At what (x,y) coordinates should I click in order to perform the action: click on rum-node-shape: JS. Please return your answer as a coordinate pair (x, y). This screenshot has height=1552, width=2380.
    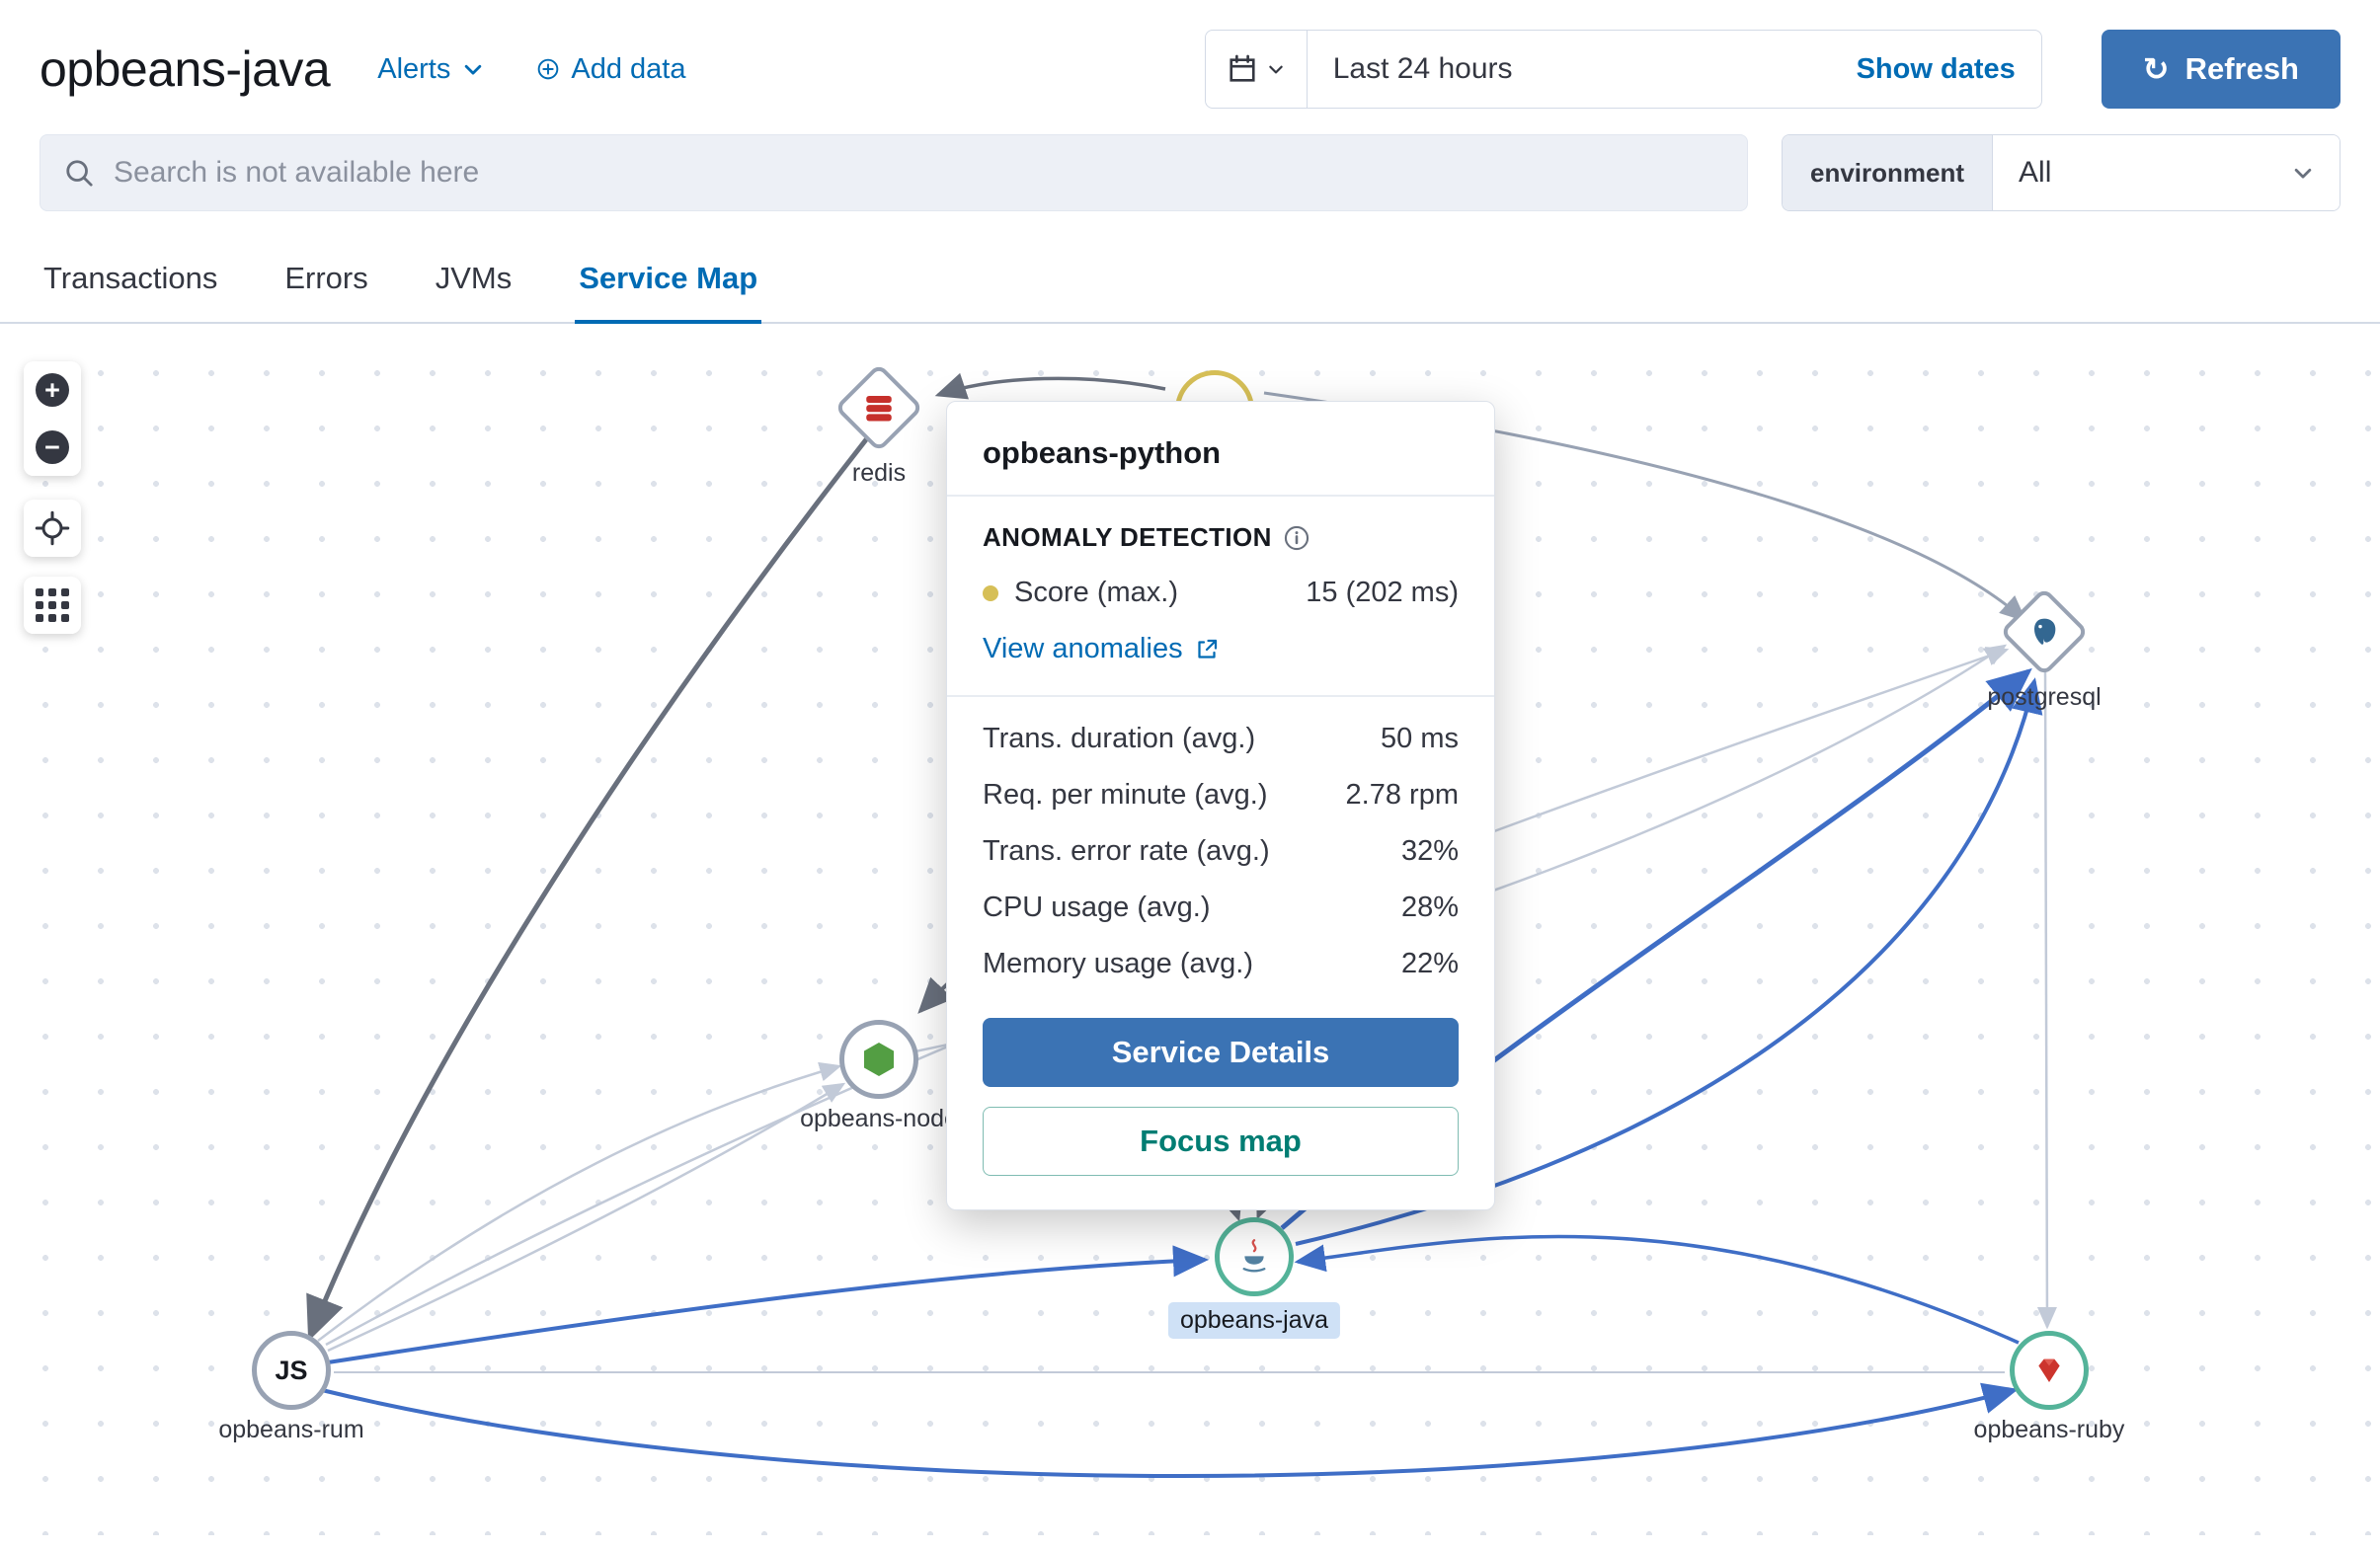
    Looking at the image, I should click on (291, 1370).